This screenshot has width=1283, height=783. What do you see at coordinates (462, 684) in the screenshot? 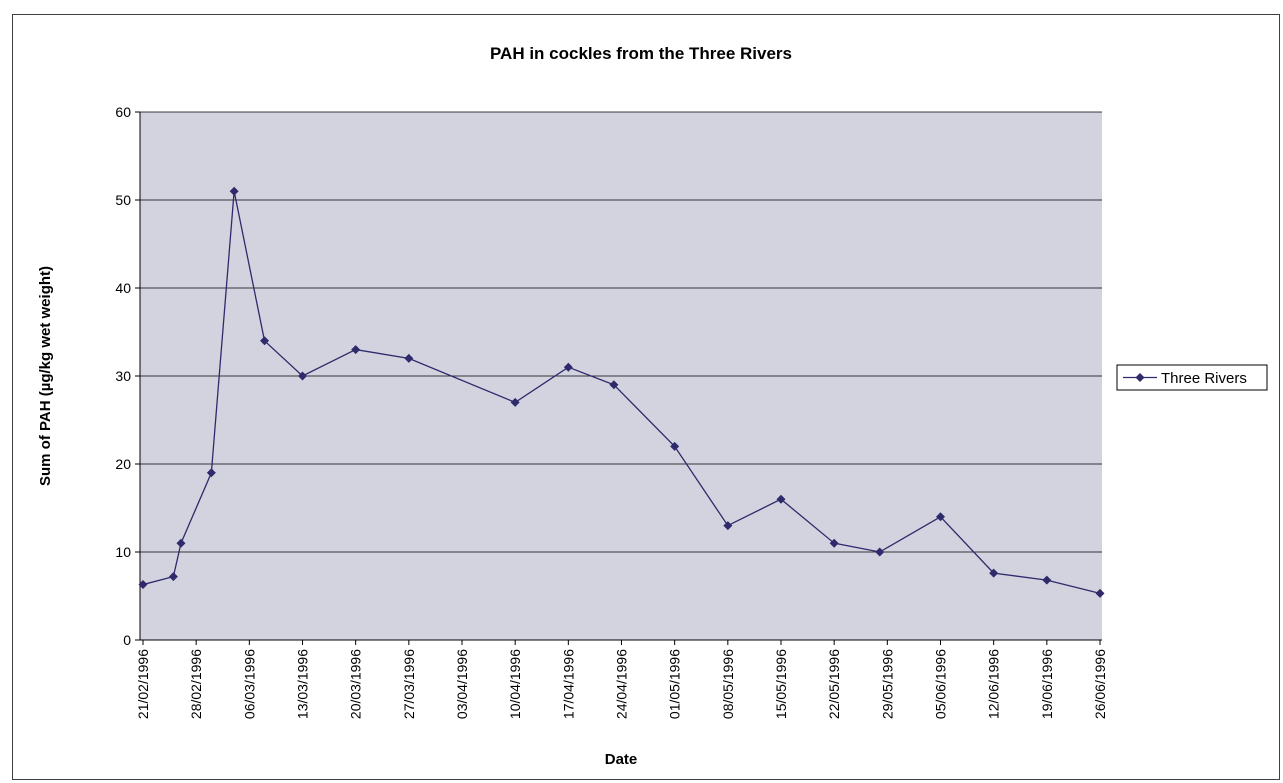
I see `x-tick-label: 03/04/1996` at bounding box center [462, 684].